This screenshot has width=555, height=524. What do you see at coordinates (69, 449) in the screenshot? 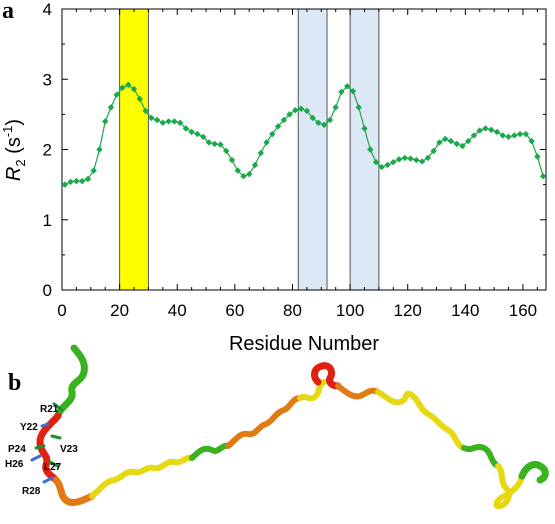
I see `residue-label-v23: V23` at bounding box center [69, 449].